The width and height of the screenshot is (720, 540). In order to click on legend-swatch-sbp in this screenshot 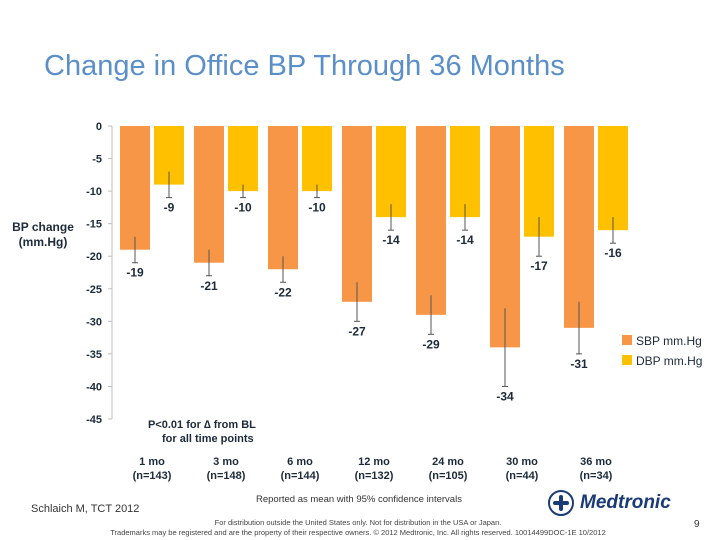, I will do `click(627, 340)`.